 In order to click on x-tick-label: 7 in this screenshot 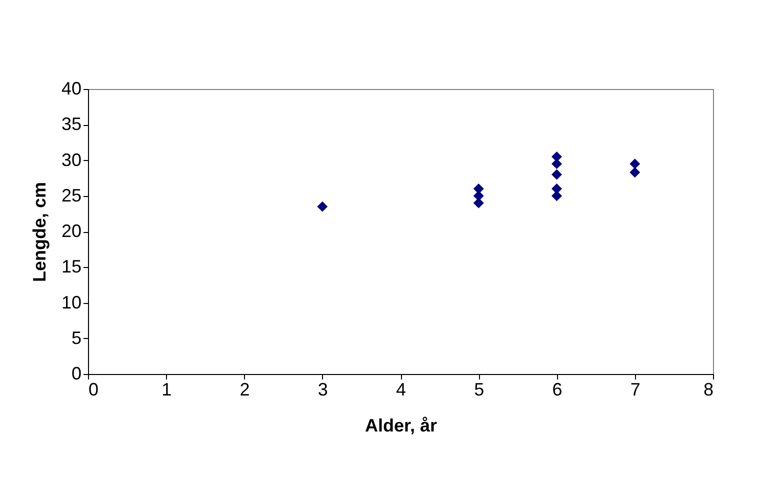, I will do `click(635, 390)`.